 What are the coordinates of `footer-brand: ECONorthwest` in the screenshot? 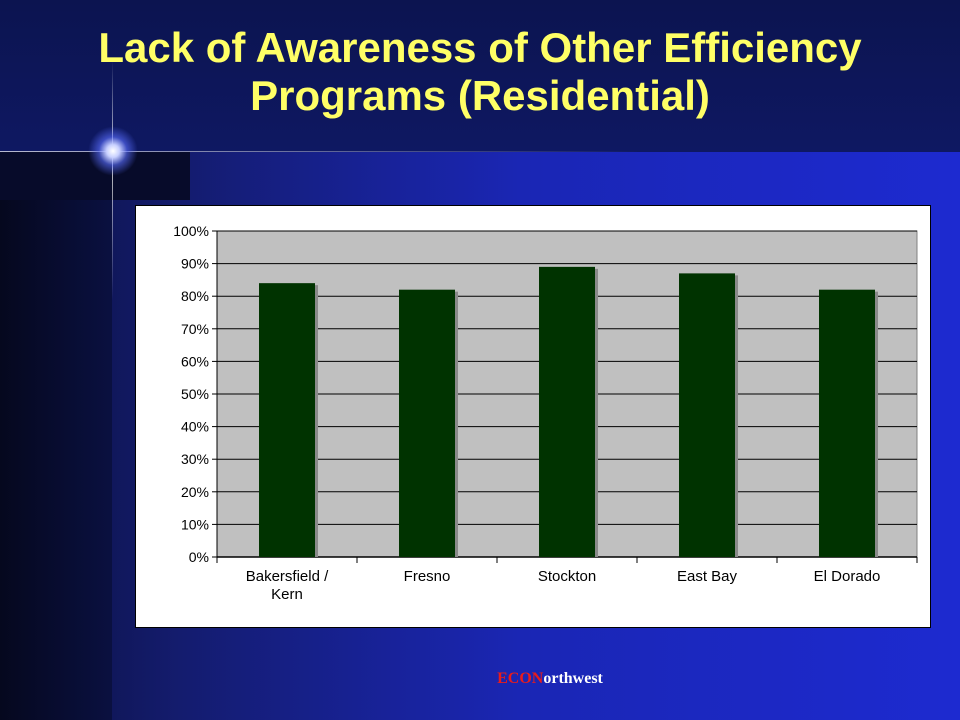 It's located at (480, 679).